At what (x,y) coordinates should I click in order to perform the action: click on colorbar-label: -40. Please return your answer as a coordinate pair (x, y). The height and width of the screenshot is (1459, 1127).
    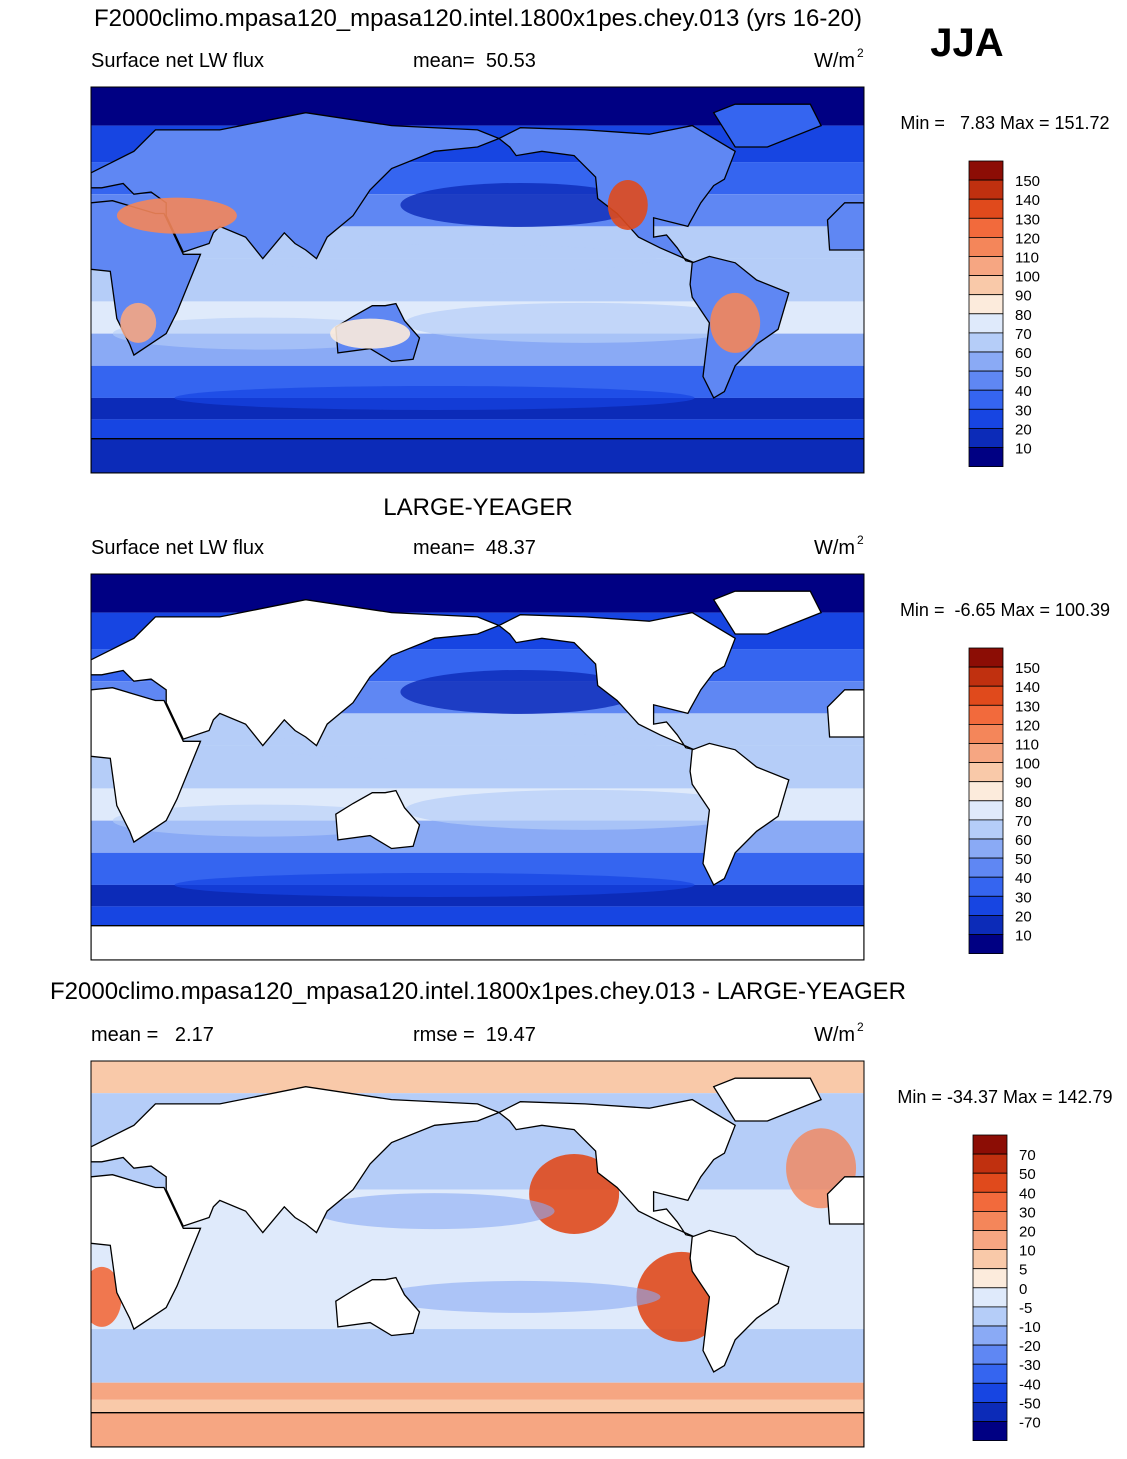
    Looking at the image, I should click on (1030, 1384).